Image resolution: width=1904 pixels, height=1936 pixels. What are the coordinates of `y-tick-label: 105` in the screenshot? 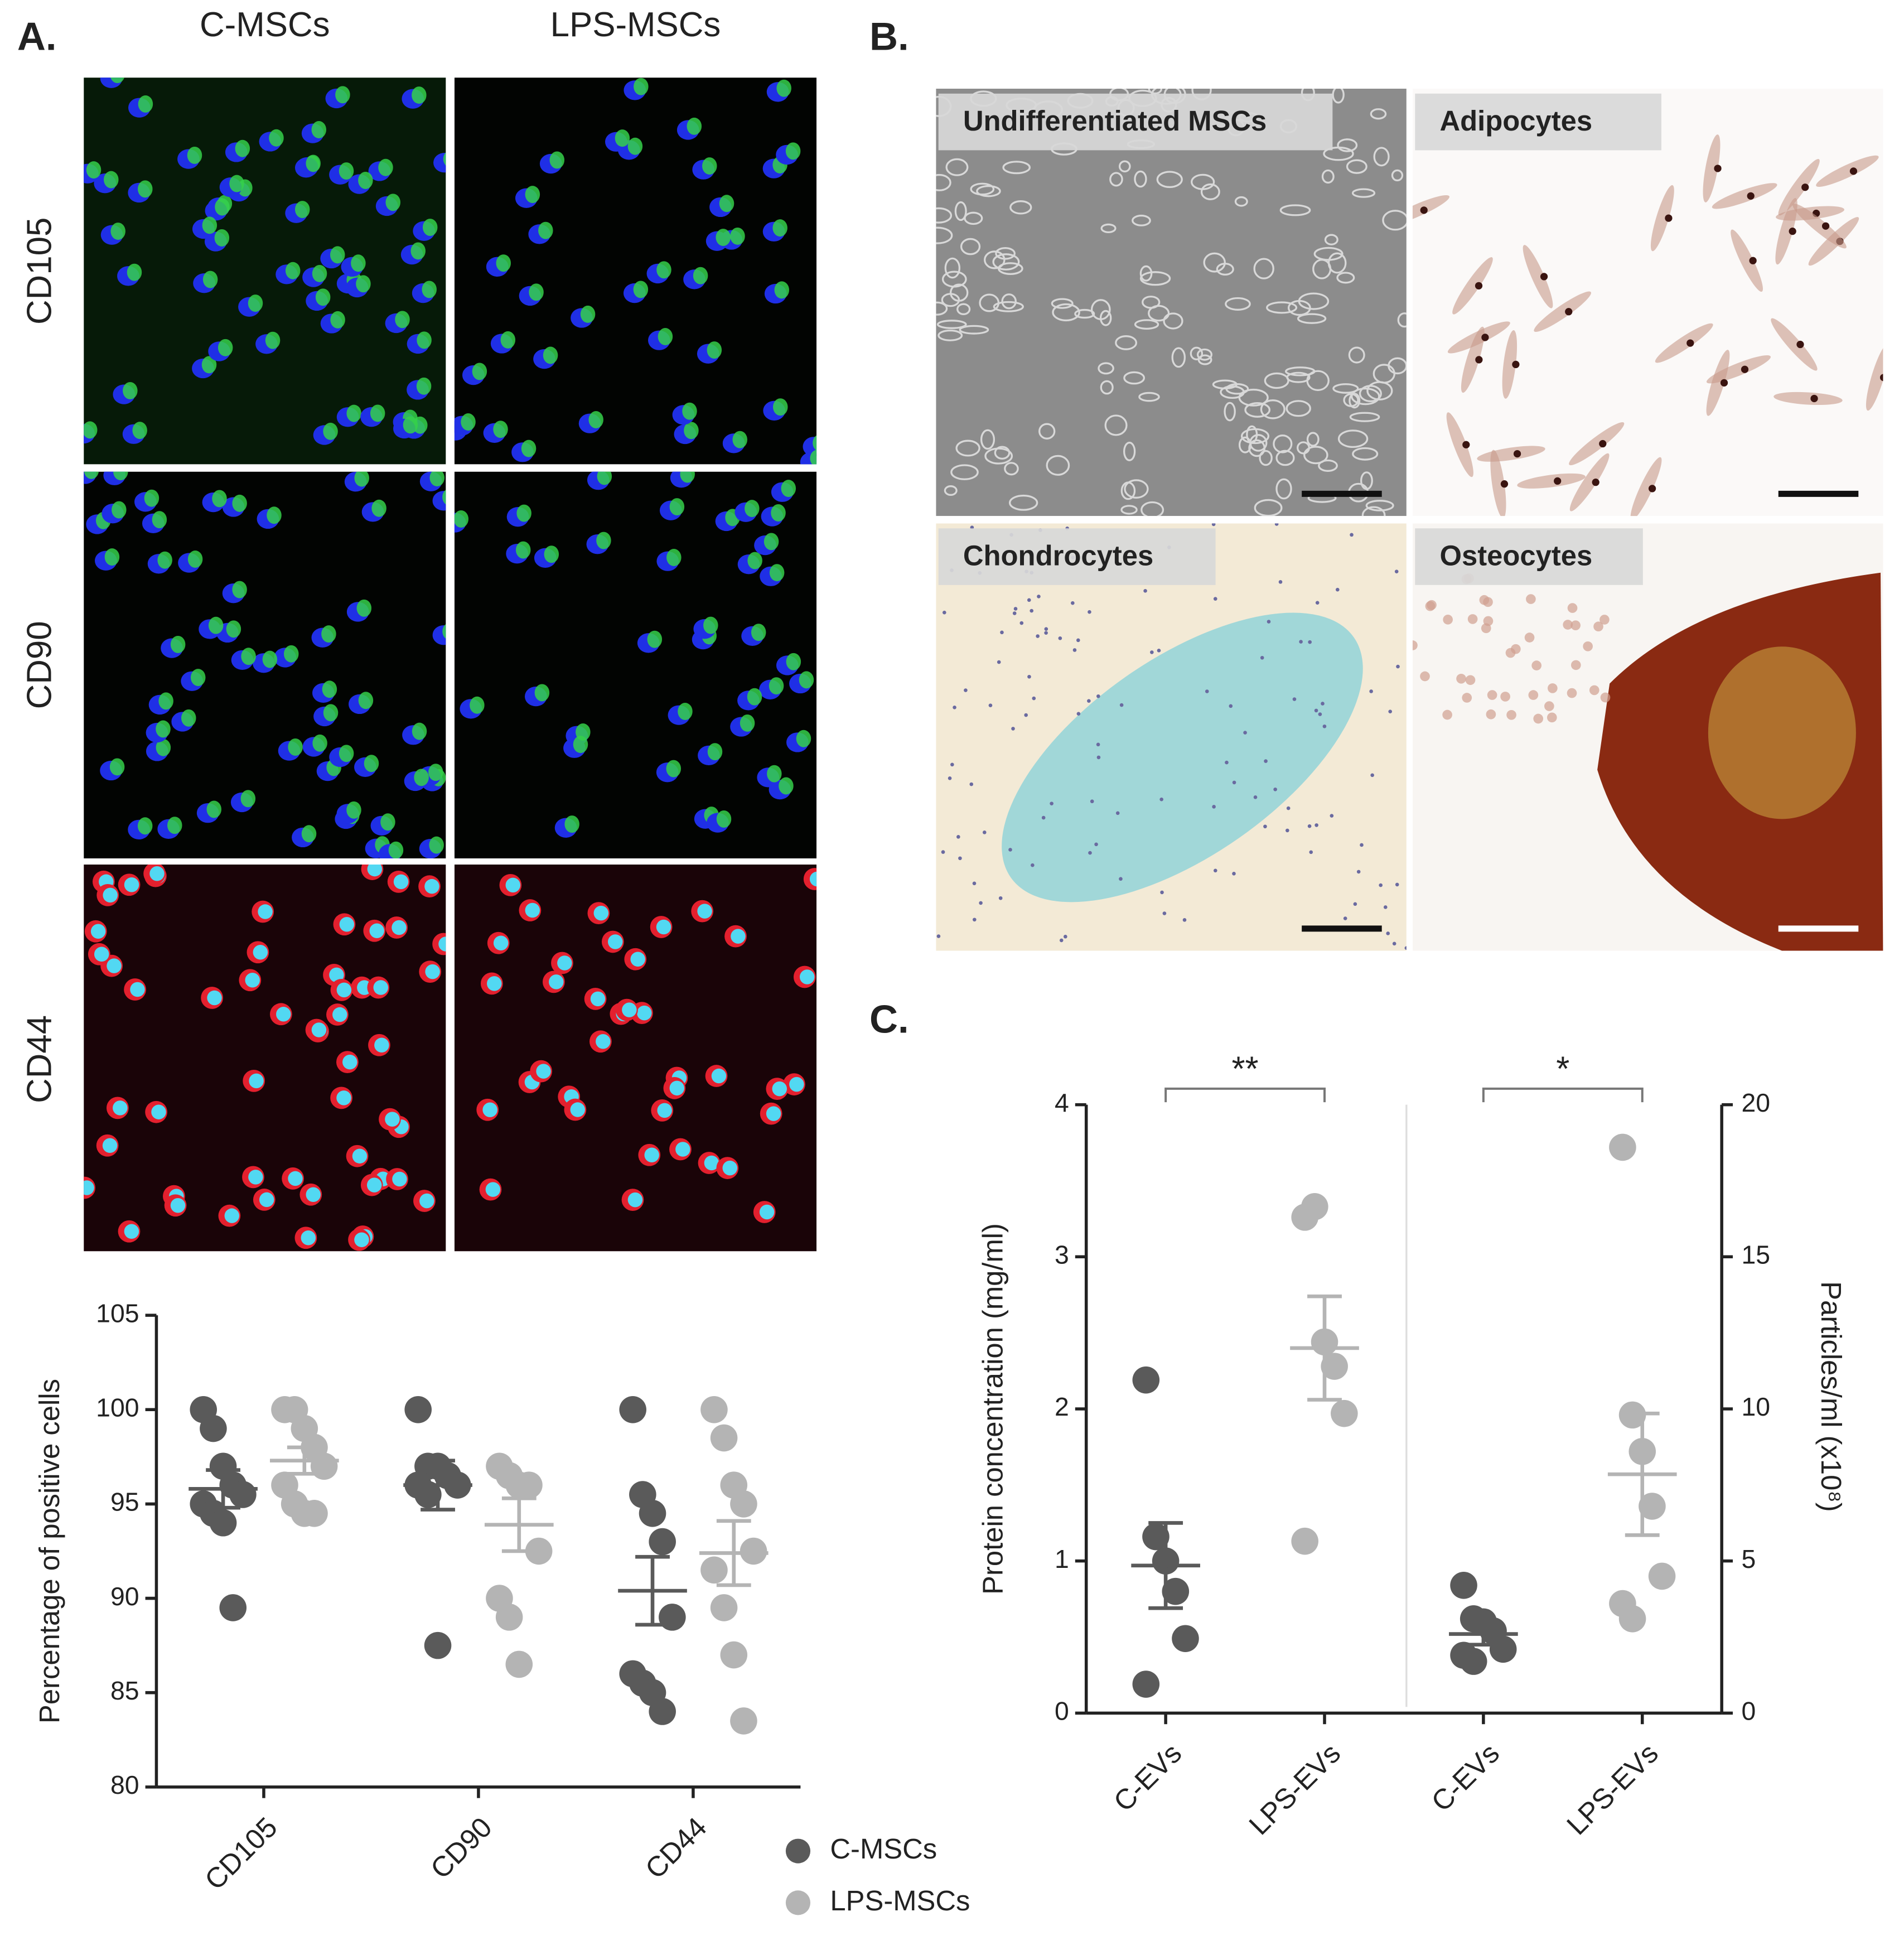 It's located at (117, 1312).